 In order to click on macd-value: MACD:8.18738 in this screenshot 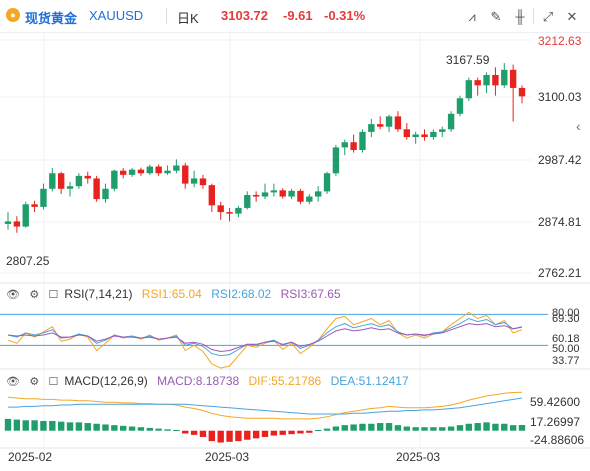, I will do `click(198, 381)`.